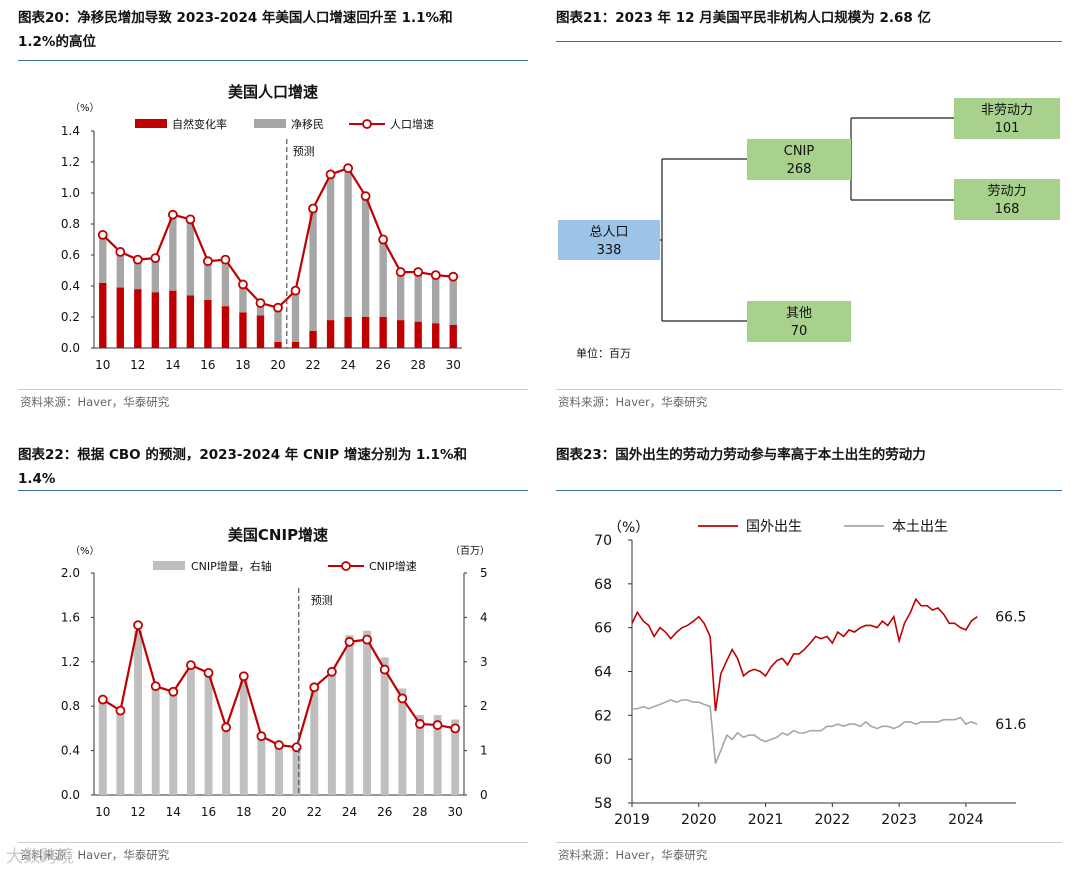  I want to click on x-tick-label: 2021, so click(766, 820).